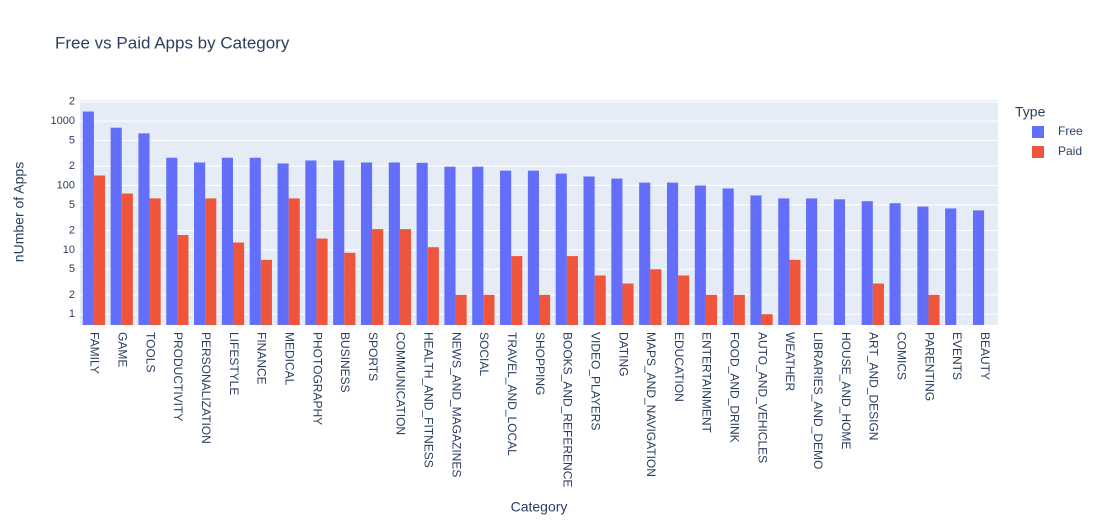  Describe the element at coordinates (929, 366) in the screenshot. I see `x-tick-label: PARENTING` at that location.